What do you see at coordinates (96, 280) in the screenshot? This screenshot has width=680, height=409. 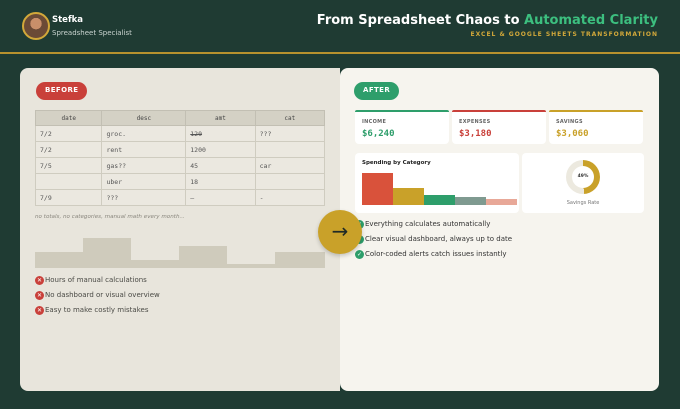 I see `issue-text: Hours of manual calculations` at bounding box center [96, 280].